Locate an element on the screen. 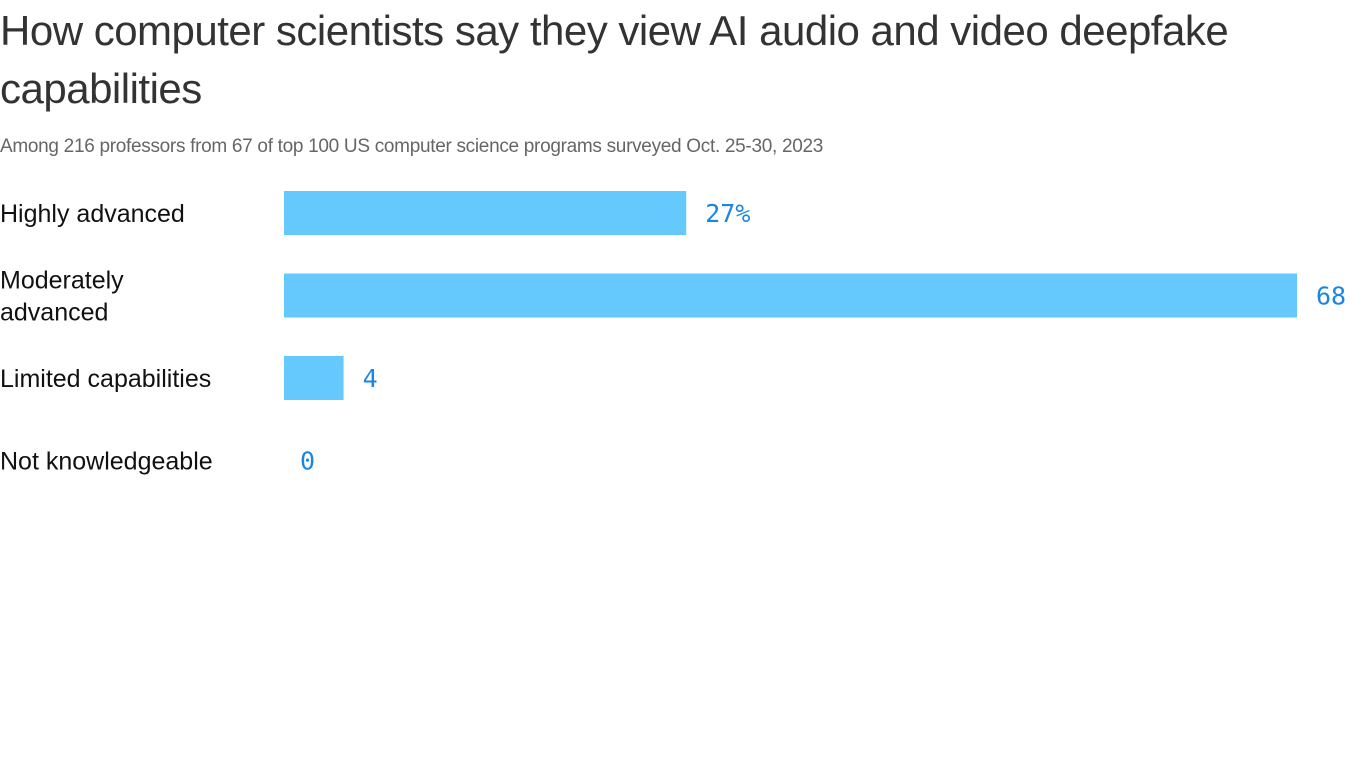 This screenshot has height=768, width=1366. category-label: Not knowledgeable is located at coordinates (106, 462).